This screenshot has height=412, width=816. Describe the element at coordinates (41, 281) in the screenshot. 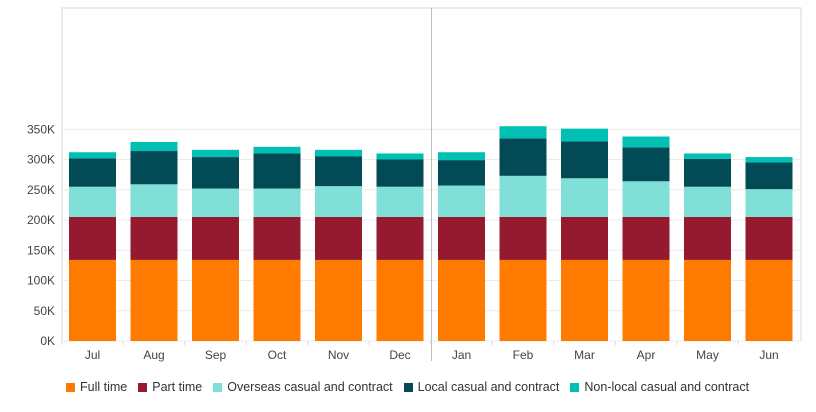

I see `y-tick-label: 100K` at that location.